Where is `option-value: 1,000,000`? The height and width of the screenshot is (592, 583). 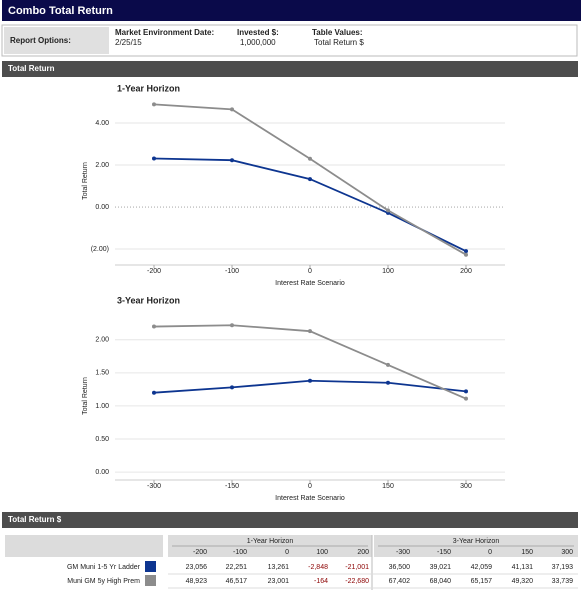
option-value: 1,000,000 is located at coordinates (258, 42).